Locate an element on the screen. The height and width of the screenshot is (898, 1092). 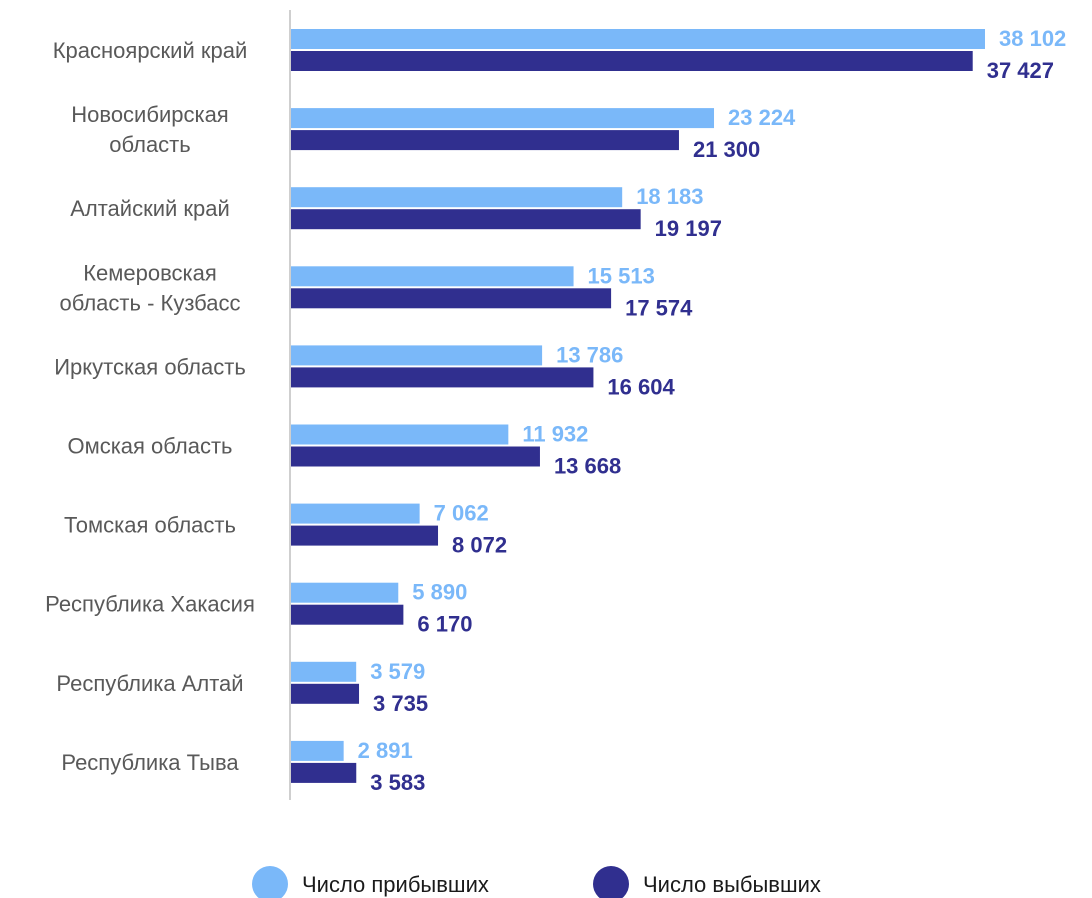
category-label: Кемеровская область - Кузбасс is located at coordinates (150, 287).